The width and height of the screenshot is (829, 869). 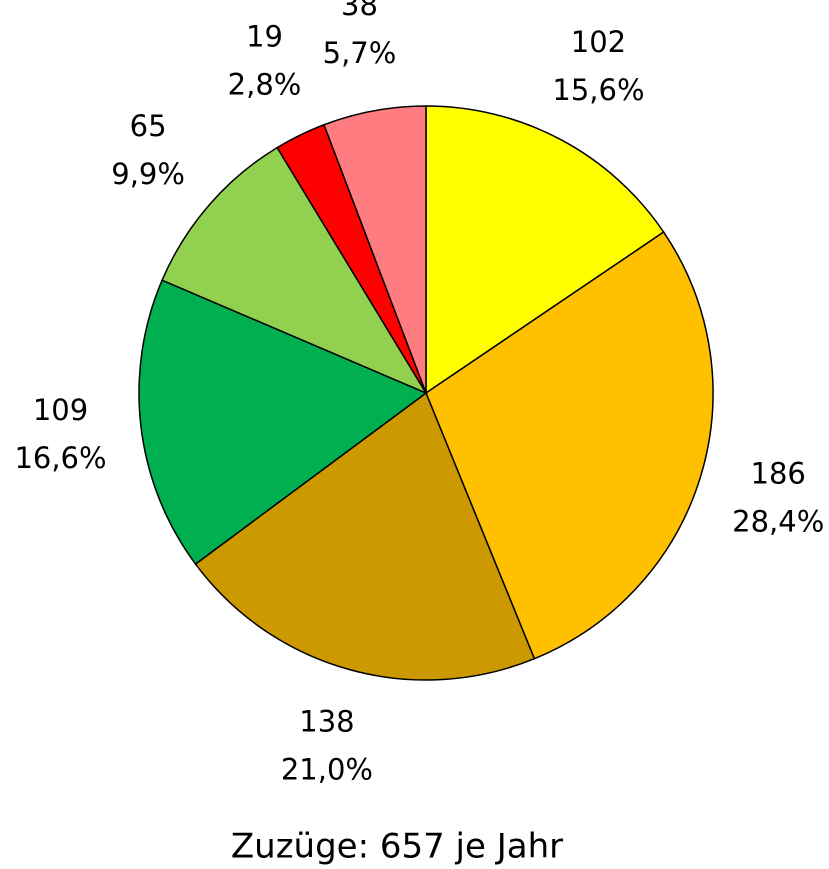 I want to click on percentage-label: 15,6%, so click(x=598, y=90).